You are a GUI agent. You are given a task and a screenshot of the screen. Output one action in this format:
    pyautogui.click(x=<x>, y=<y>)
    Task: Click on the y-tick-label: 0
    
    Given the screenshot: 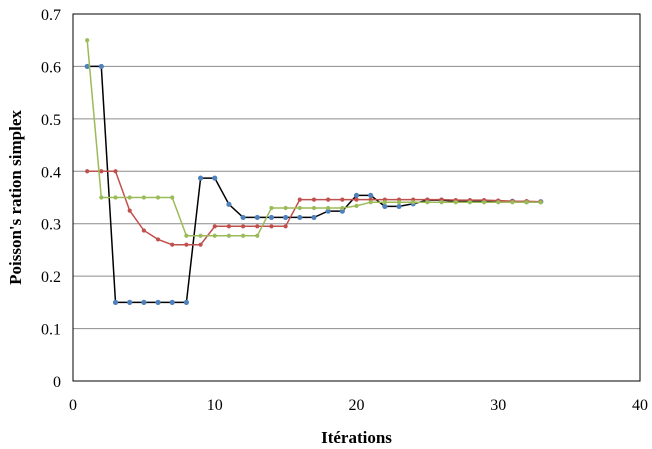 What is the action you would take?
    pyautogui.click(x=57, y=382)
    